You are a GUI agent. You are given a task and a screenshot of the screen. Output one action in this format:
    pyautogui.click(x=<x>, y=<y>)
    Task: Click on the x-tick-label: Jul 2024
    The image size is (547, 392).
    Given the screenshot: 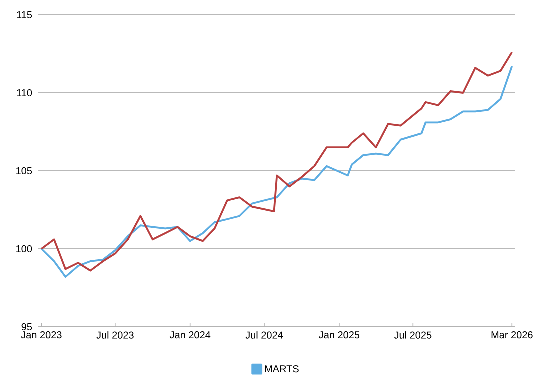 What is the action you would take?
    pyautogui.click(x=265, y=335)
    